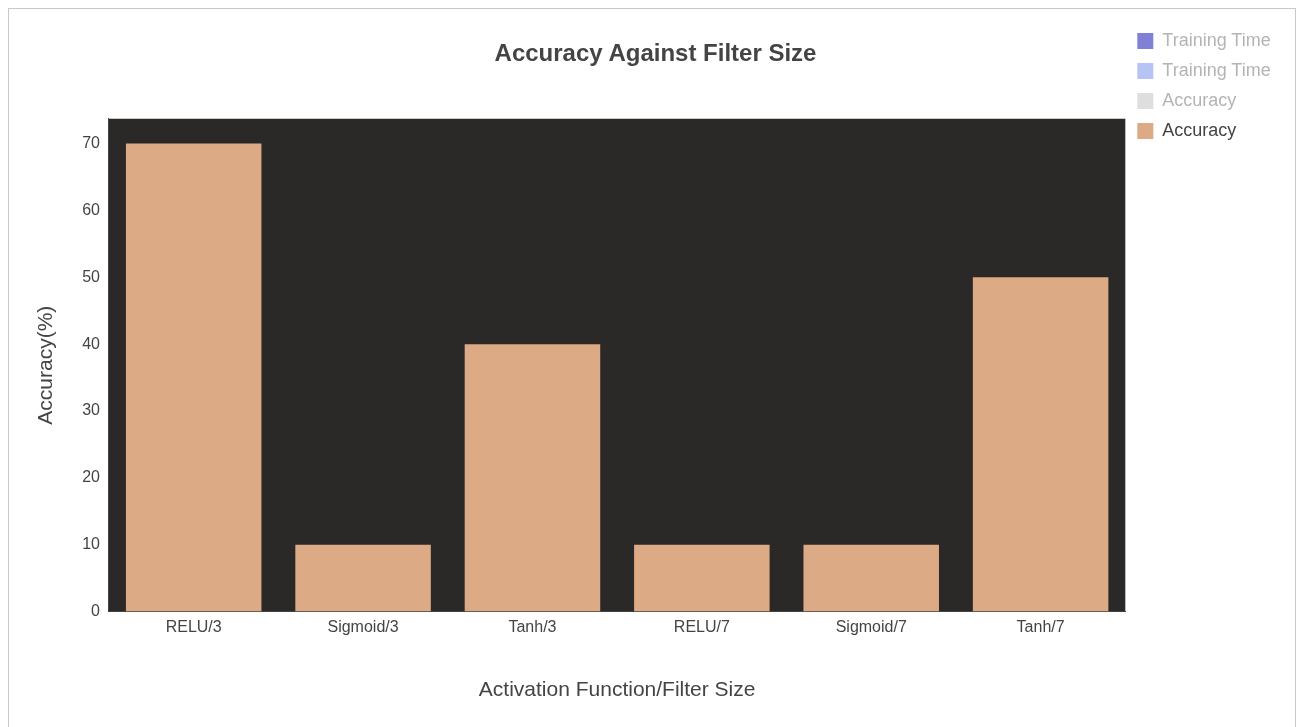  I want to click on x-tick-label: Sigmoid/3, so click(363, 626).